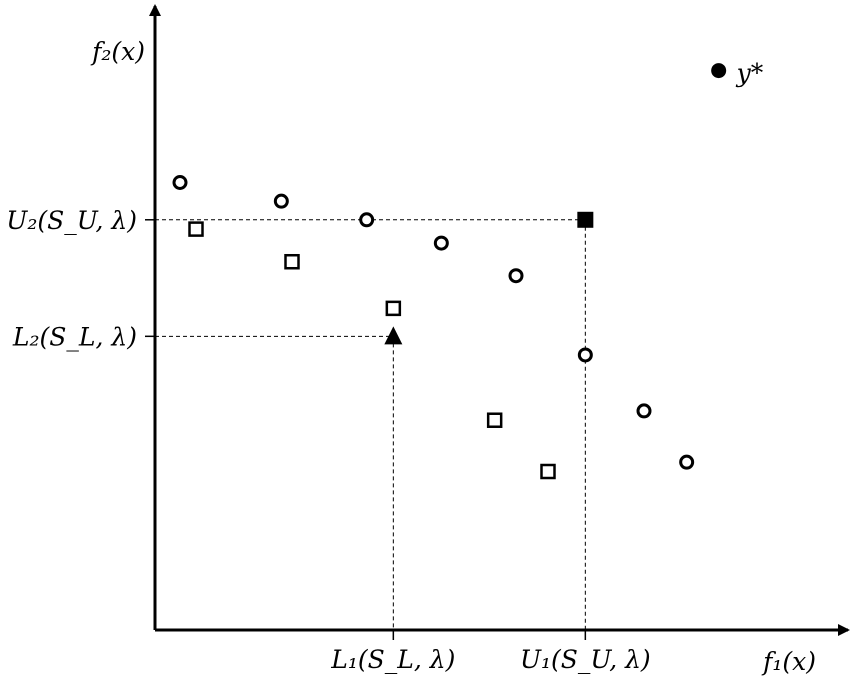 Image resolution: width=861 pixels, height=694 pixels. What do you see at coordinates (719, 71) in the screenshot?
I see `ideal-point` at bounding box center [719, 71].